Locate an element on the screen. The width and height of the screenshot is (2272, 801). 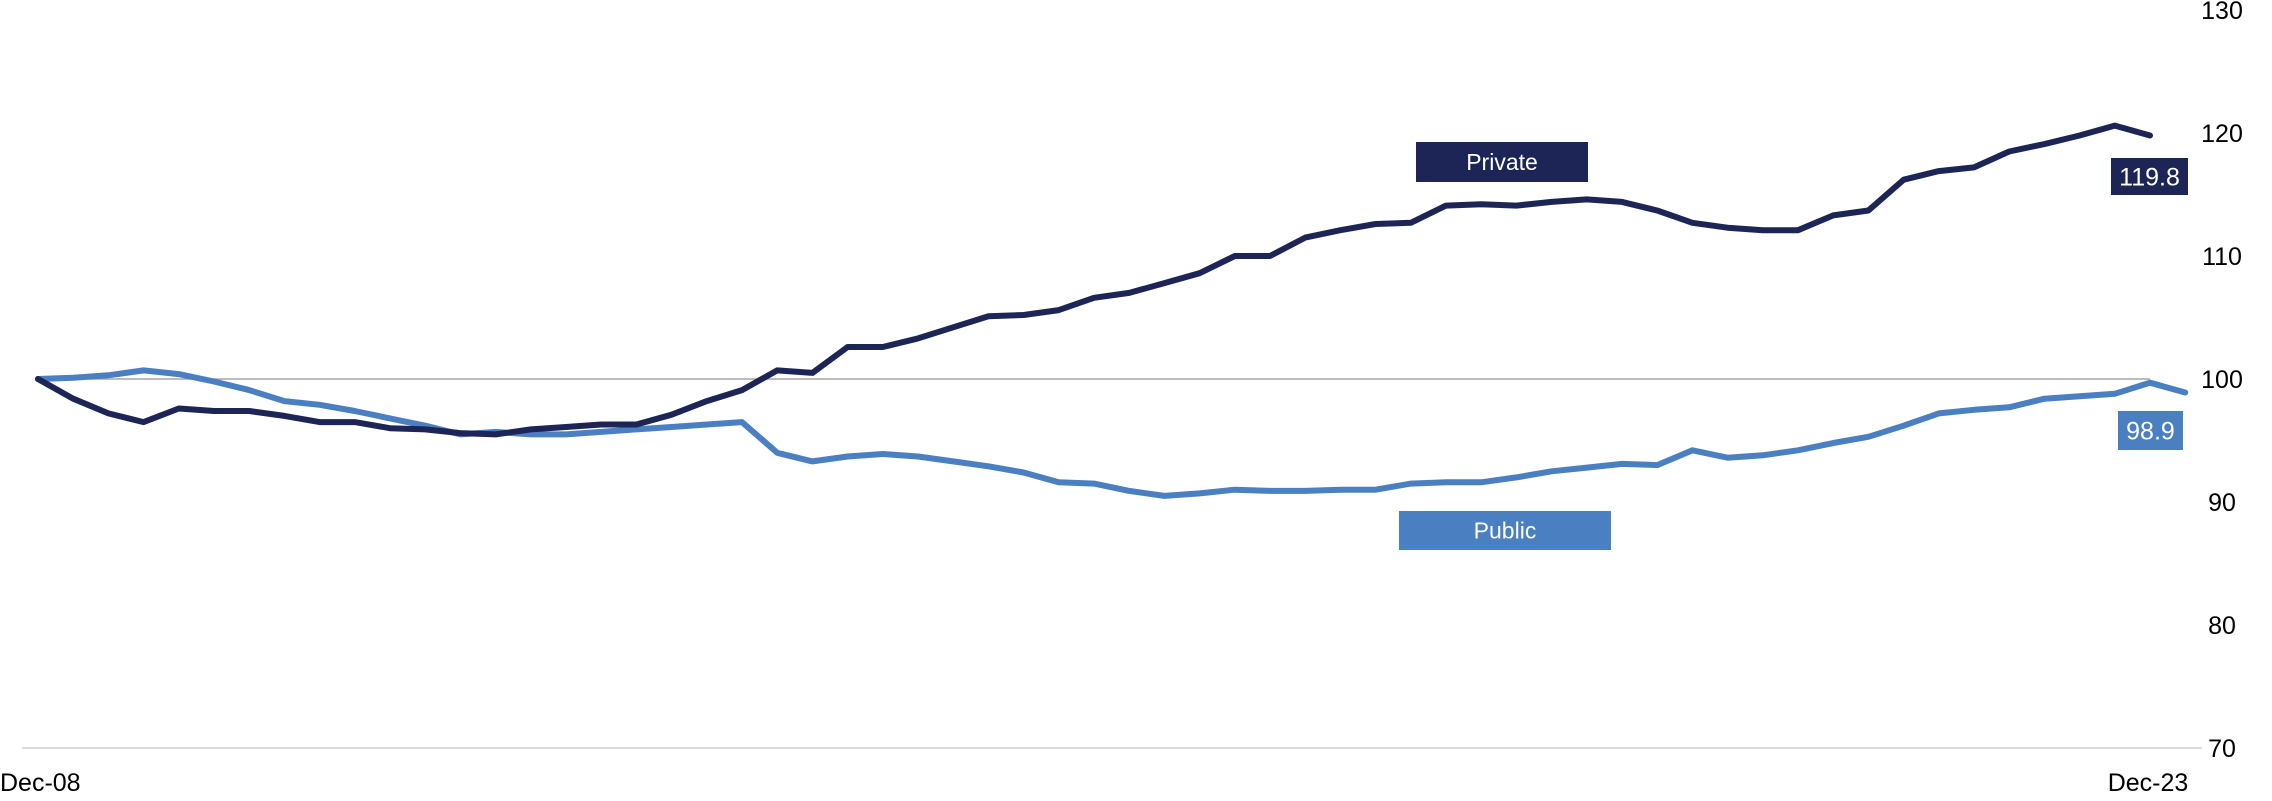
end-value-box-private is located at coordinates (2149, 176).